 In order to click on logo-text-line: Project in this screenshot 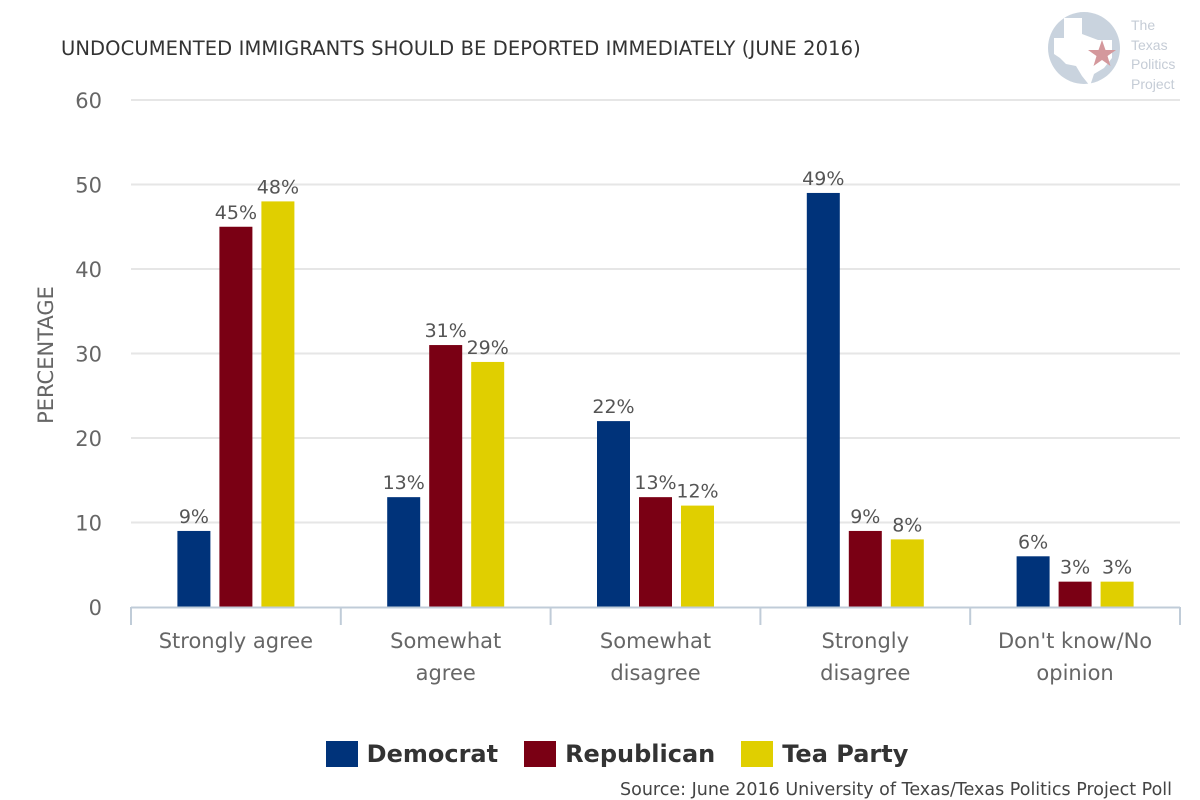, I will do `click(1153, 83)`.